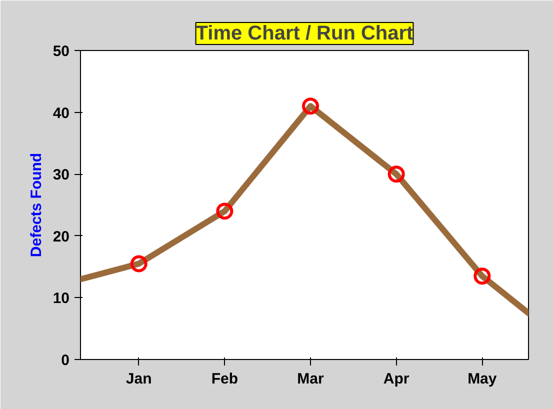 This screenshot has width=553, height=409. What do you see at coordinates (61, 175) in the screenshot?
I see `y-tick-label: 30` at bounding box center [61, 175].